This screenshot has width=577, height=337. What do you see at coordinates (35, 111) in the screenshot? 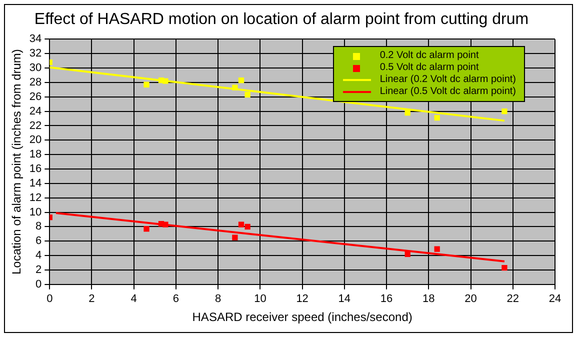
I see `y-tick-label: 24` at bounding box center [35, 111].